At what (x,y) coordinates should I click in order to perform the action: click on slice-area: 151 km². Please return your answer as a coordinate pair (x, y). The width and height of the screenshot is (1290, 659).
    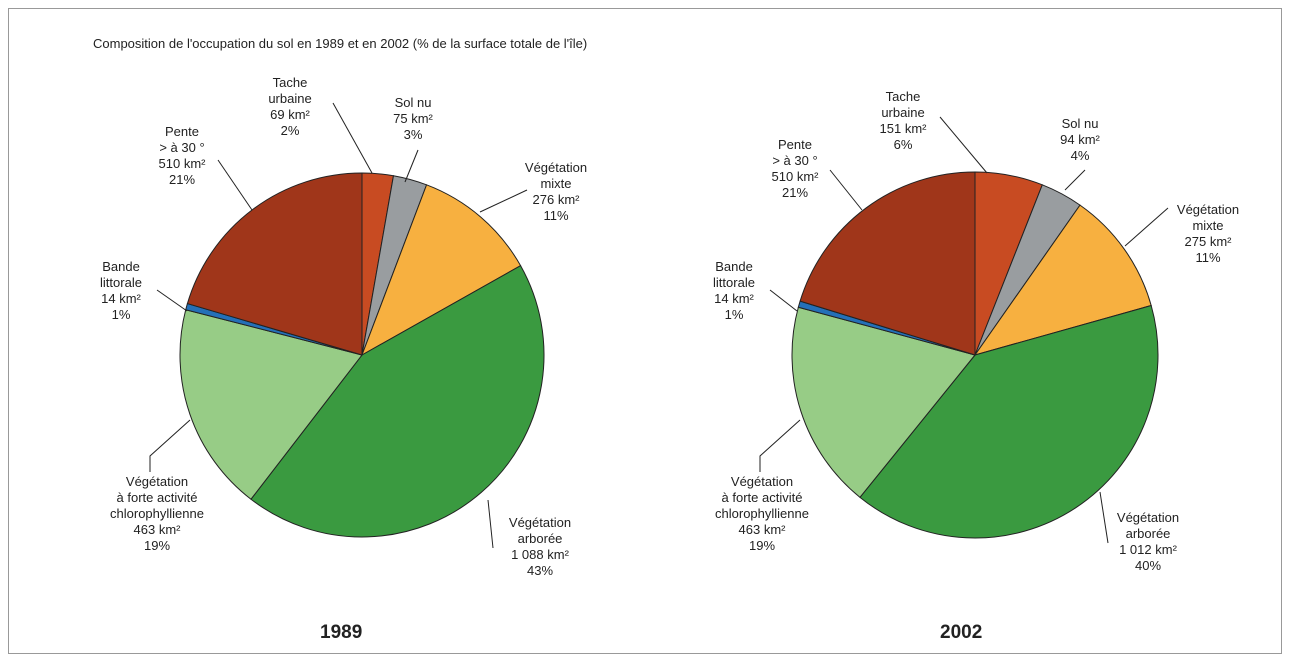
    Looking at the image, I should click on (904, 128).